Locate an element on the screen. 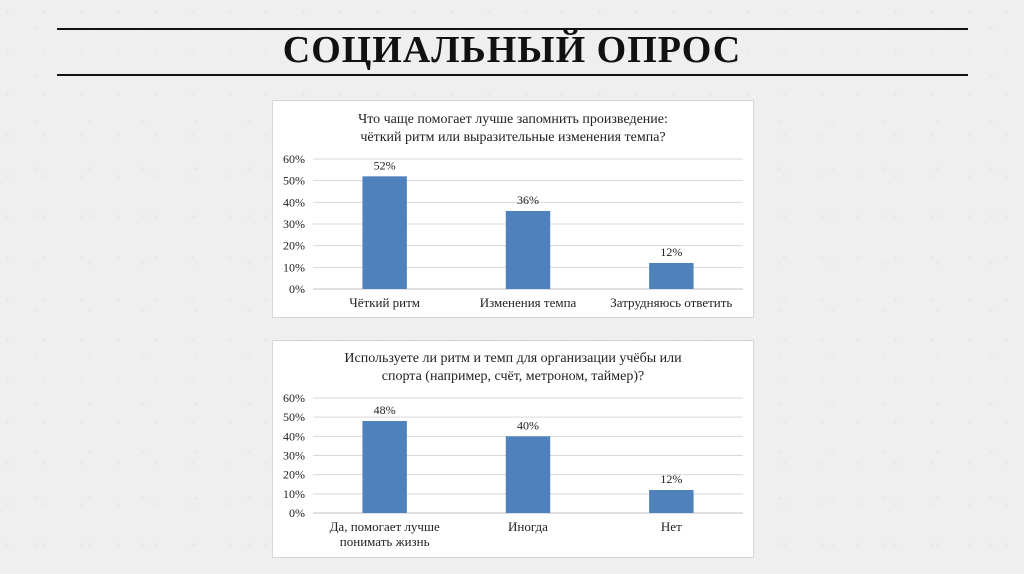 The height and width of the screenshot is (574, 1024). data-label: 40% is located at coordinates (528, 425).